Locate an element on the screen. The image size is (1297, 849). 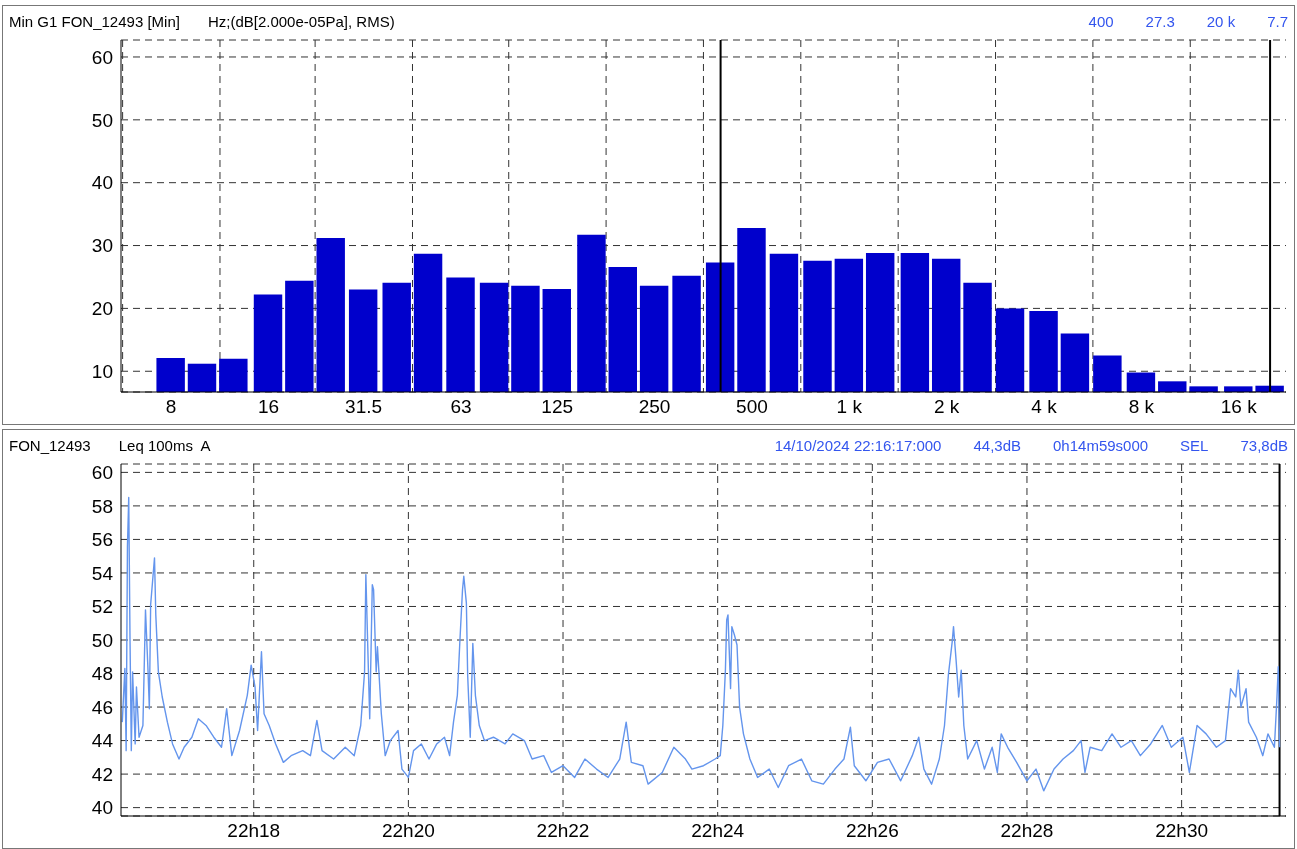
x-tick-label: 125 is located at coordinates (557, 407).